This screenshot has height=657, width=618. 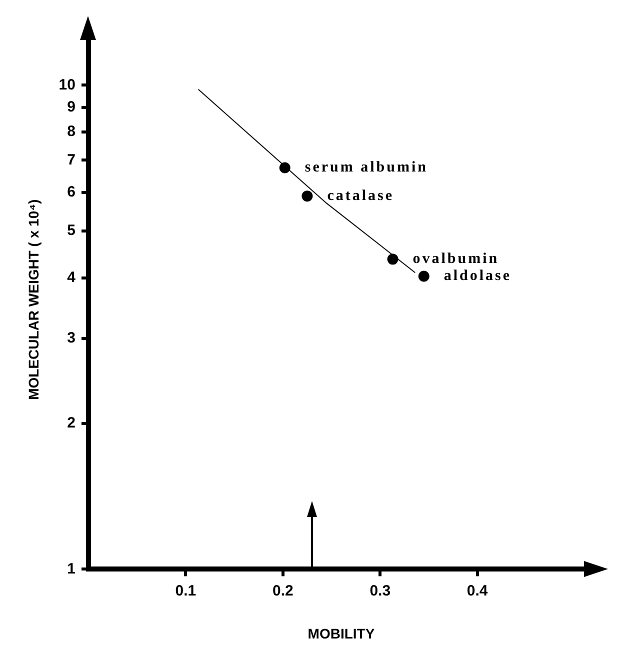 I want to click on annotation: serum albumin, so click(x=366, y=168).